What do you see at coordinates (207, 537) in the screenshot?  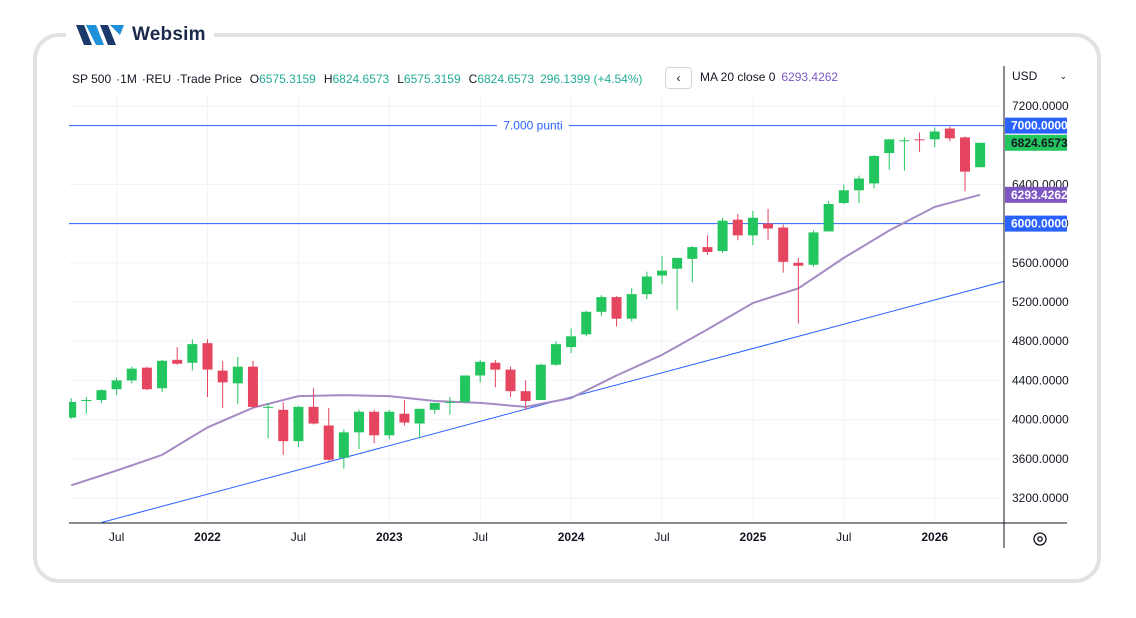 I see `x-tick-label: 2022` at bounding box center [207, 537].